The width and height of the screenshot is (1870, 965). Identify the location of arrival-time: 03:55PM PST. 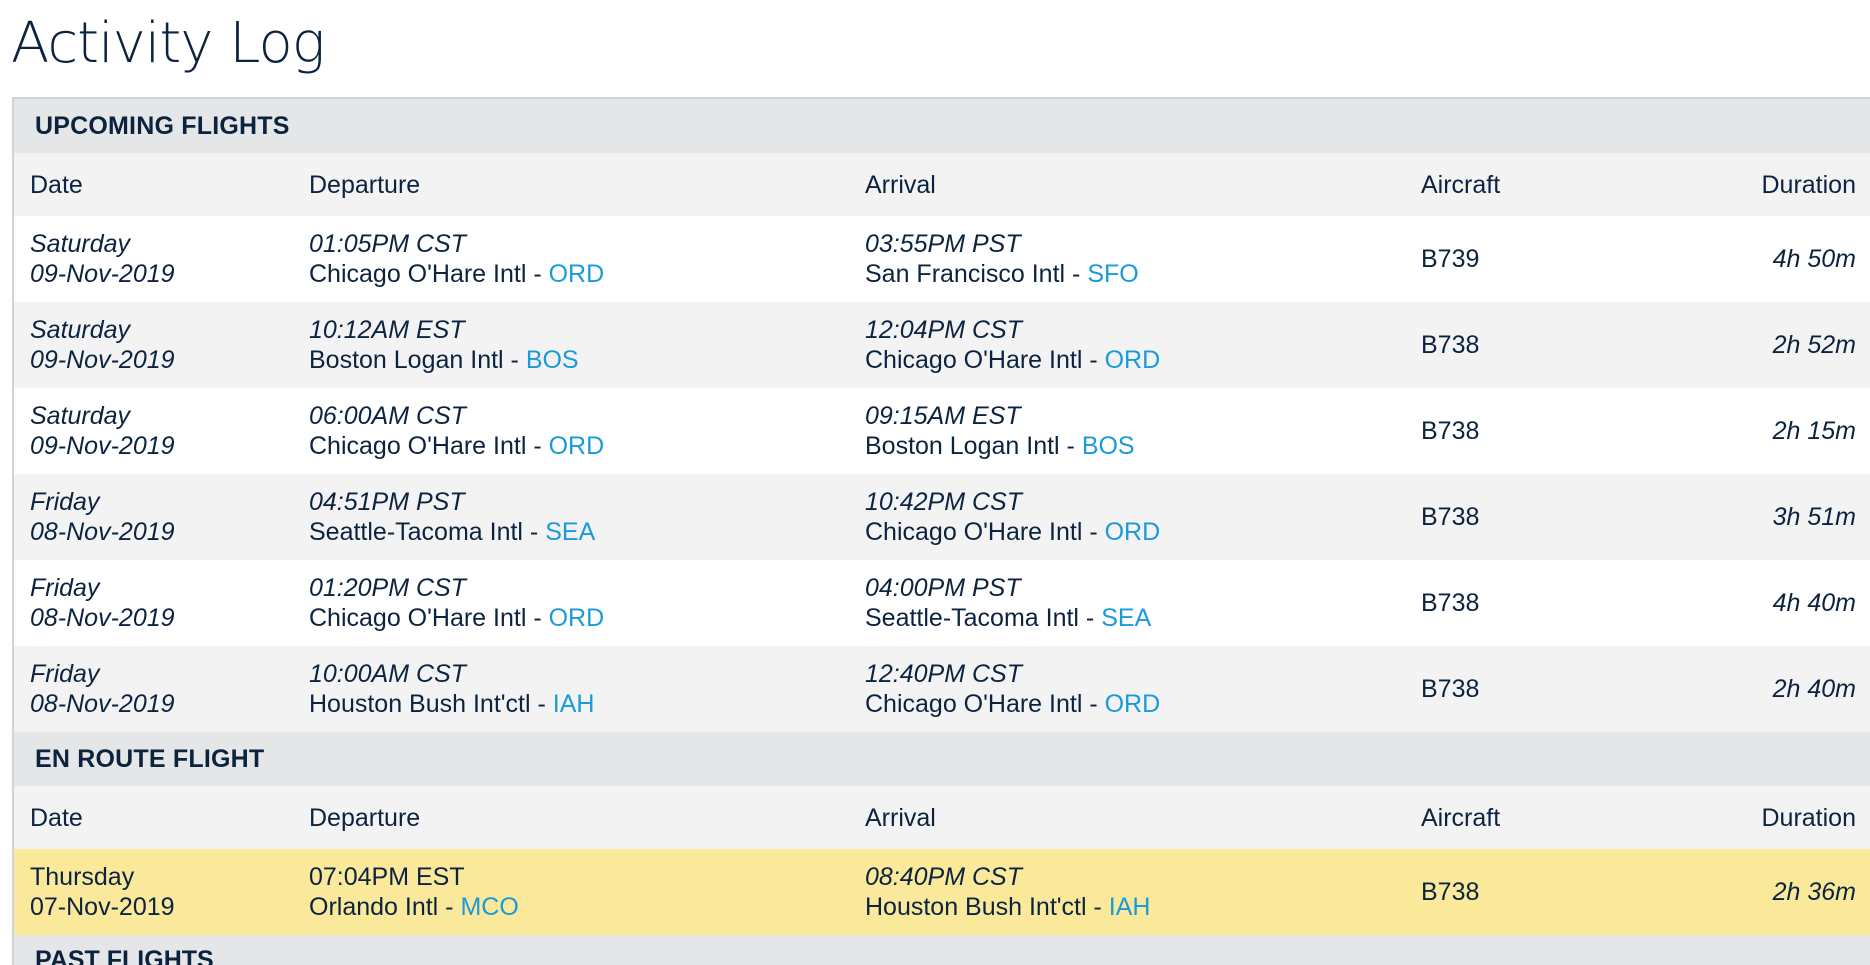
(943, 244).